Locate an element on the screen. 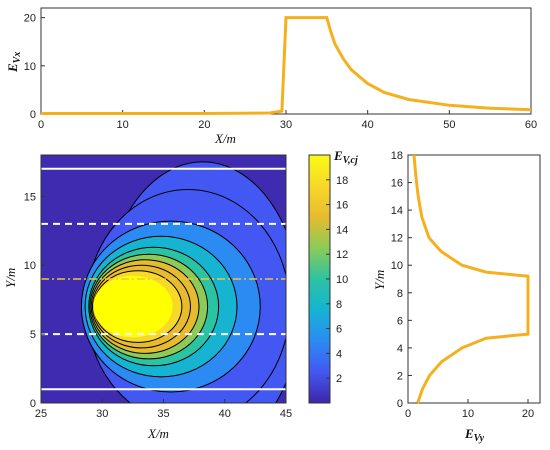 This screenshot has width=550, height=450. right-y-tick-label: 18 is located at coordinates (397, 156).